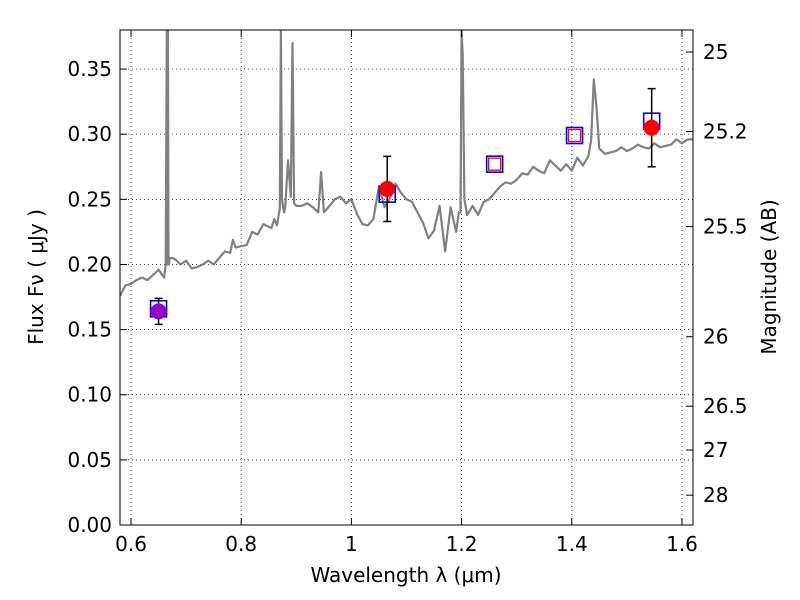 The image size is (800, 600). Describe the element at coordinates (715, 52) in the screenshot. I see `right-tick-label: 25` at that location.